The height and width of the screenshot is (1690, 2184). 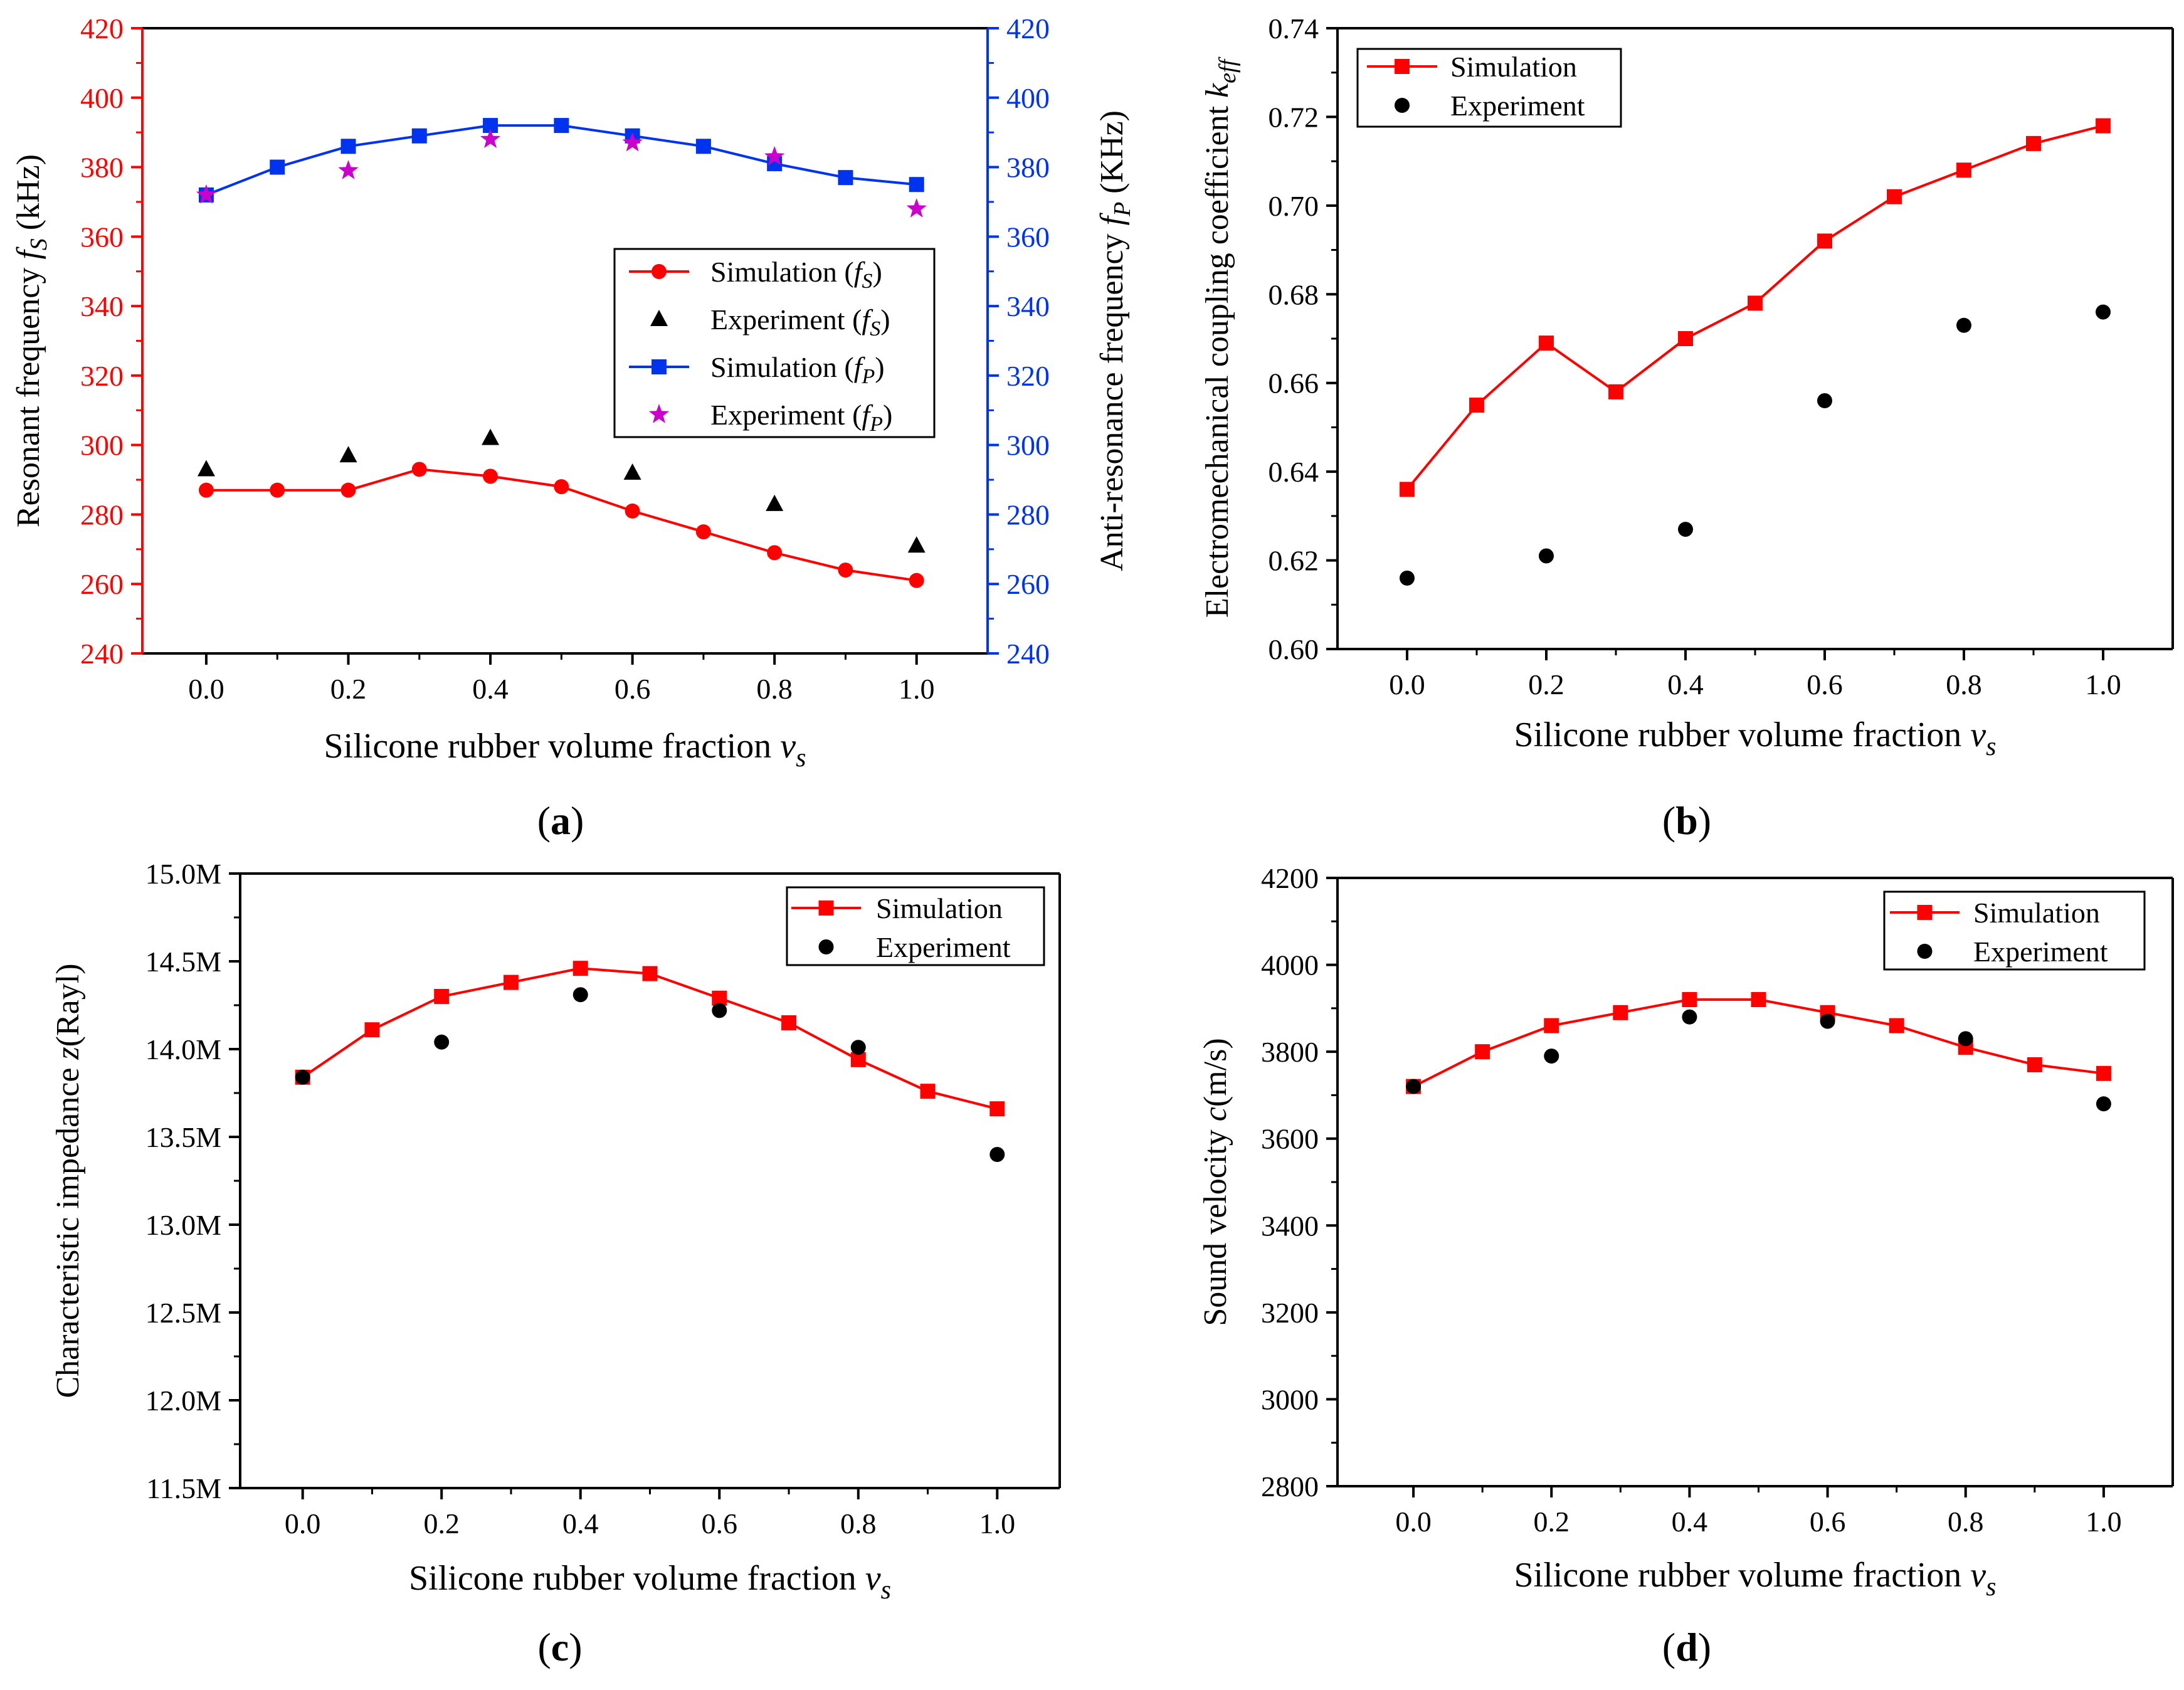 What do you see at coordinates (1290, 965) in the screenshot?
I see `y-tick-label: 4000` at bounding box center [1290, 965].